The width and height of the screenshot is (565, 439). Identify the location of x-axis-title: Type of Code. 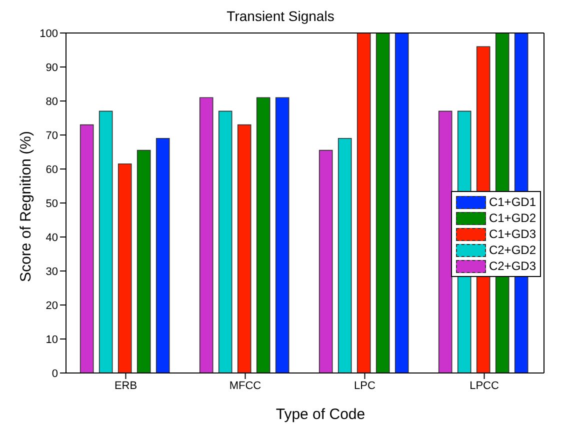
(320, 414).